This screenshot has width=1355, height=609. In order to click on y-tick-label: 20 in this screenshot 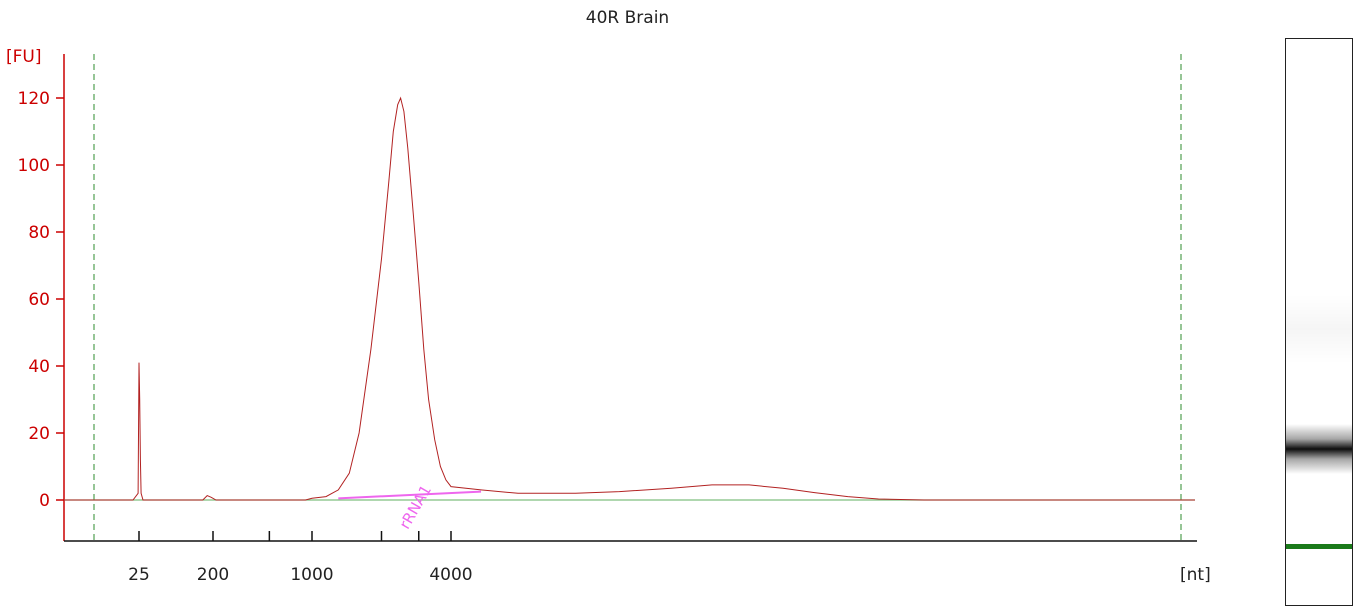, I will do `click(39, 434)`.